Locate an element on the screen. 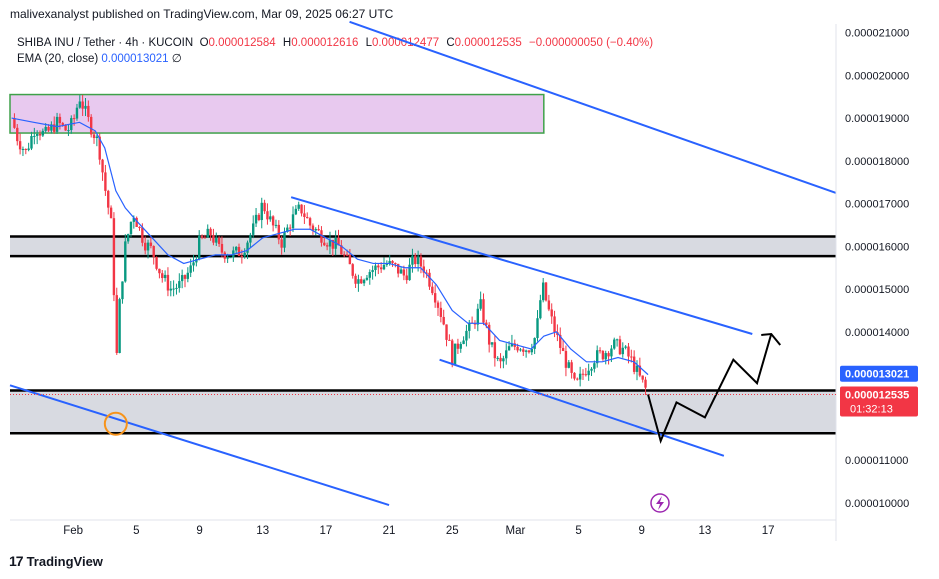  last-price-label-bg is located at coordinates (879, 401).